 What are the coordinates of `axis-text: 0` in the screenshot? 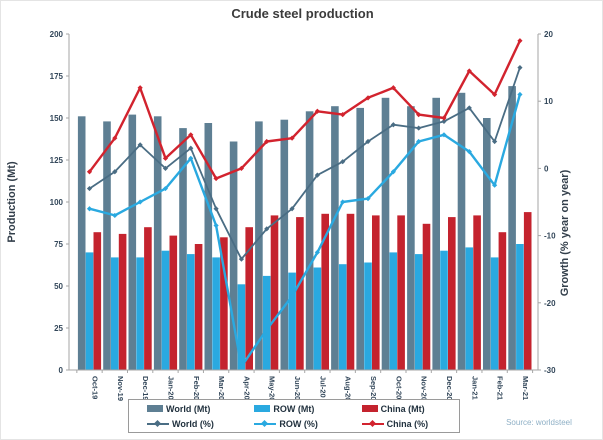 It's located at (61, 370).